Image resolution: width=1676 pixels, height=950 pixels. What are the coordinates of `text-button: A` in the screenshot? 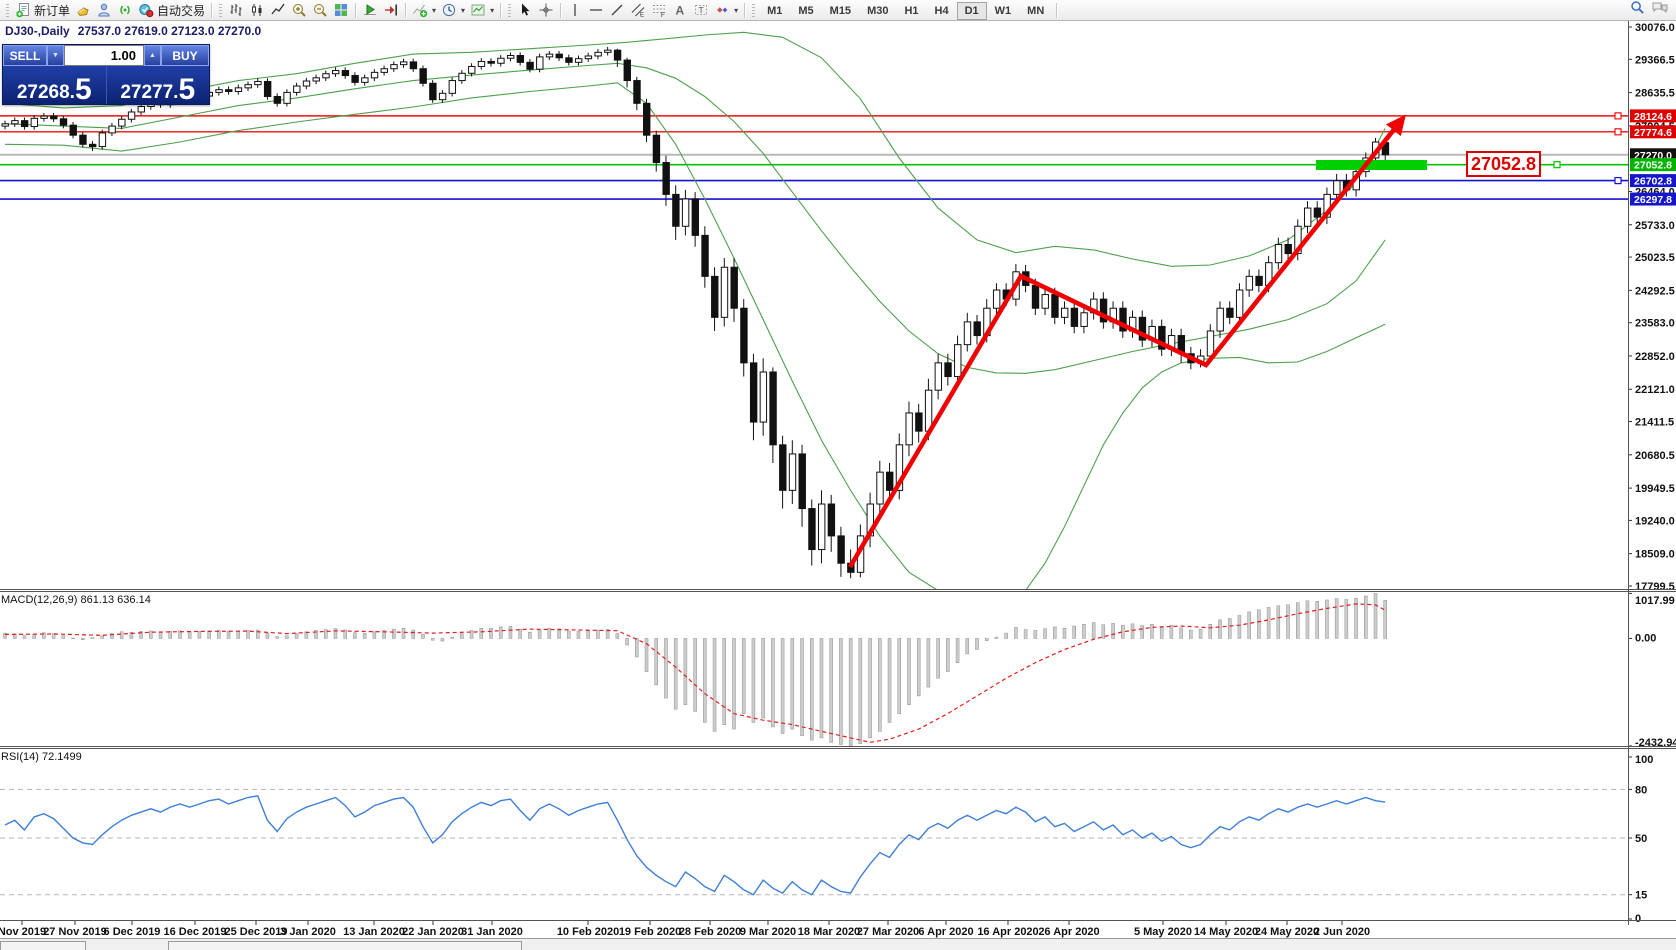 It's located at (680, 10).